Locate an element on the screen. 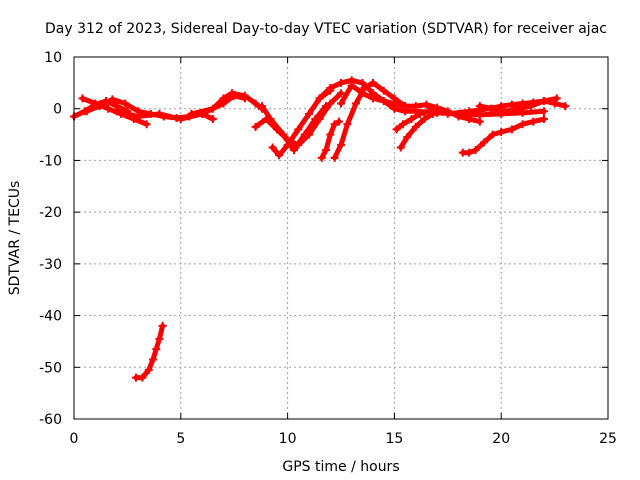 The height and width of the screenshot is (480, 640). y-tick-label: -60 is located at coordinates (50, 420).